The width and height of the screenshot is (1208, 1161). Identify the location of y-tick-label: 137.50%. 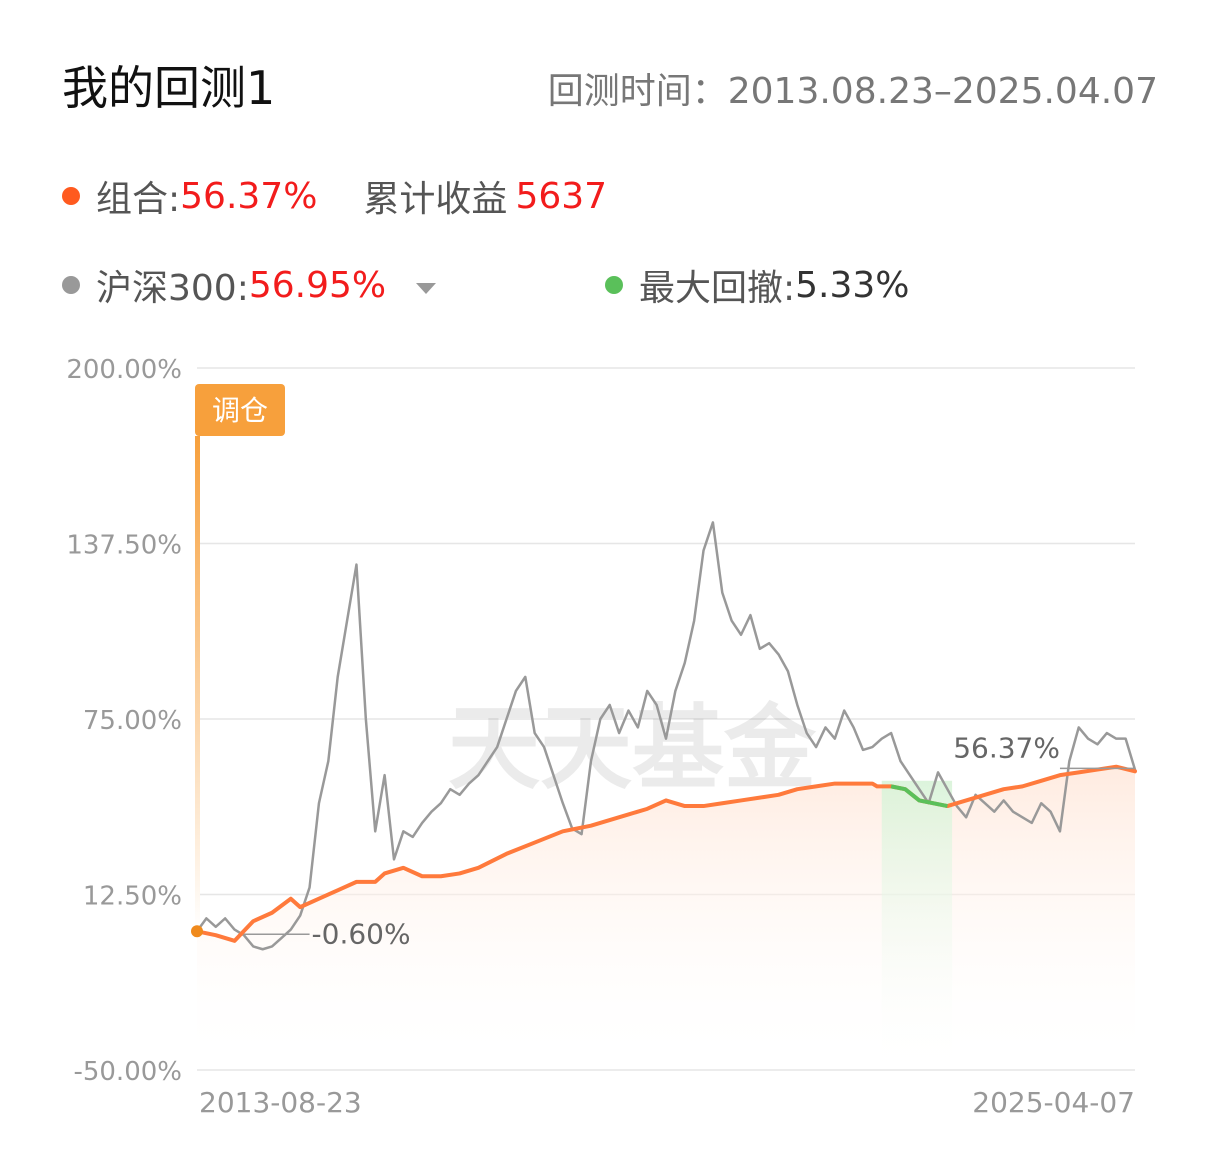
(124, 546).